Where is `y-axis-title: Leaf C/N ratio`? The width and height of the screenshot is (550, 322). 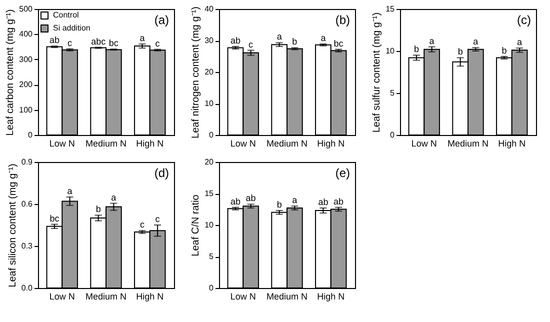 y-axis-title: Leaf C/N ratio is located at coordinates (196, 225).